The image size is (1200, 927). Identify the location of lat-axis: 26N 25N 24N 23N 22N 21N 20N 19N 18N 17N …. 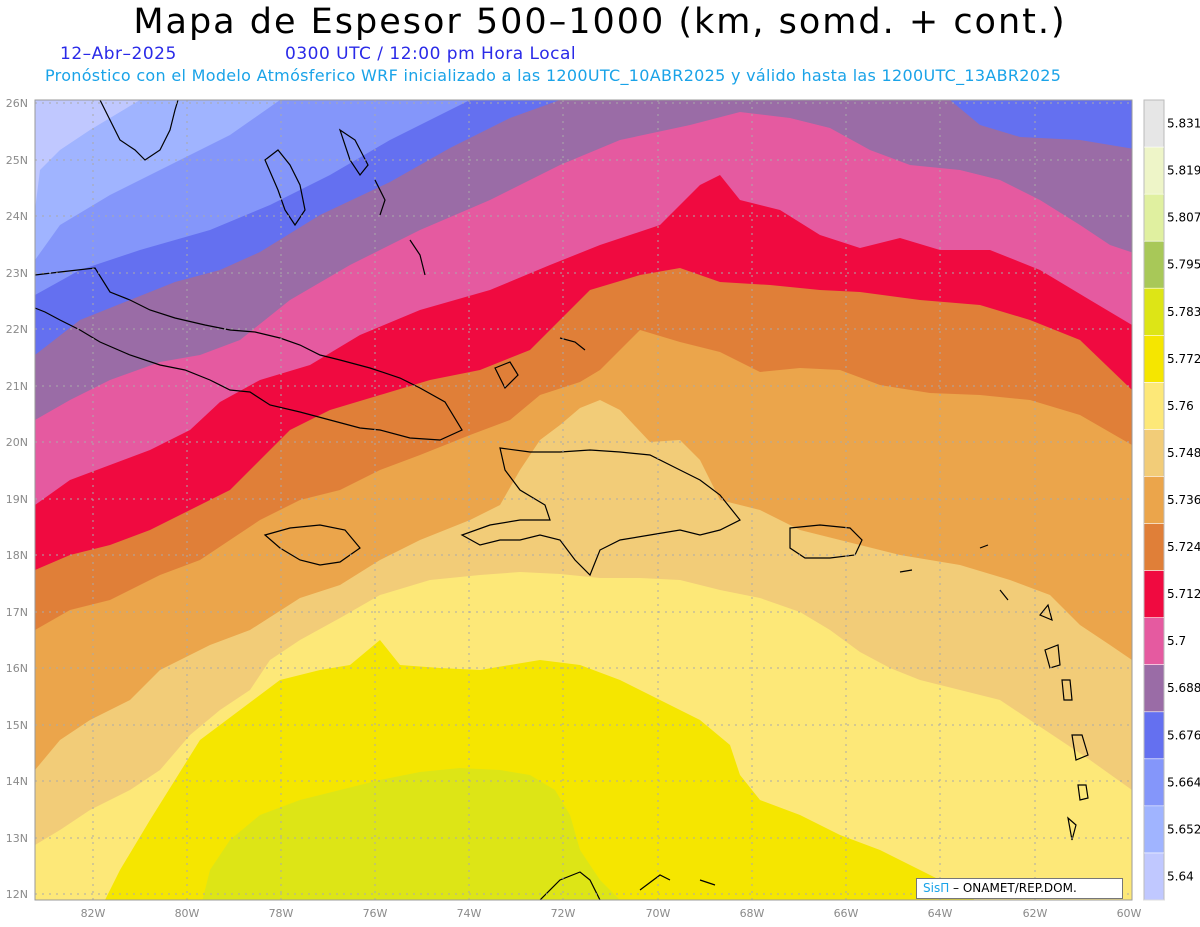
(17, 499).